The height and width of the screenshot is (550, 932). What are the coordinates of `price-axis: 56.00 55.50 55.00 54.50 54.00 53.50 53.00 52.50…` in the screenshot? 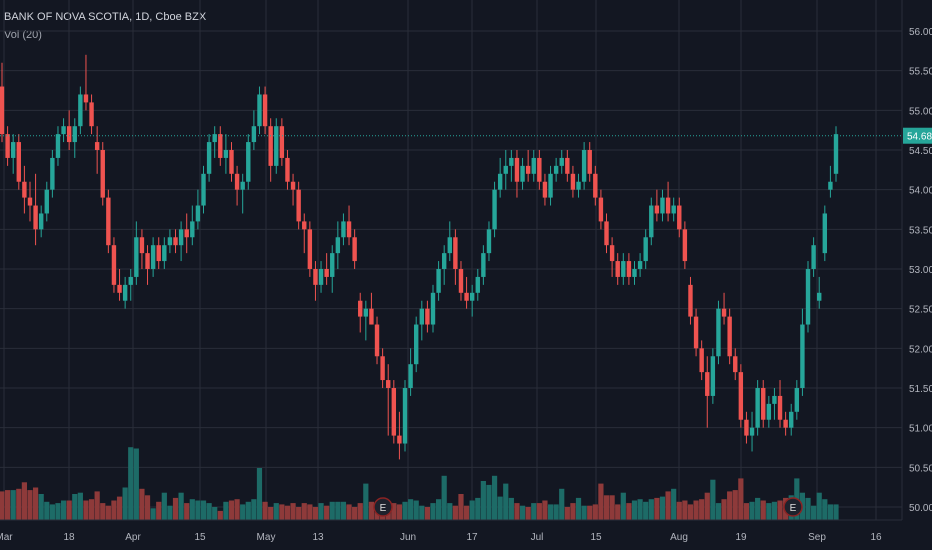 It's located at (916, 260).